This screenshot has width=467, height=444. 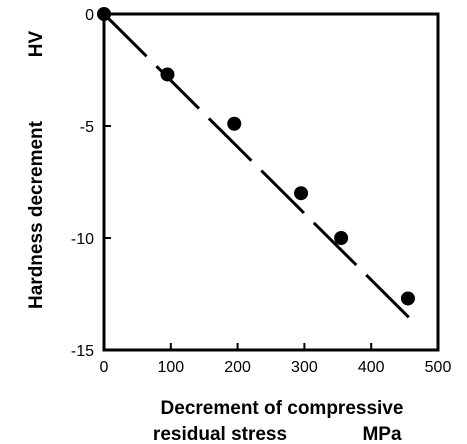 I want to click on x-axis-unit: MPa, so click(x=382, y=434).